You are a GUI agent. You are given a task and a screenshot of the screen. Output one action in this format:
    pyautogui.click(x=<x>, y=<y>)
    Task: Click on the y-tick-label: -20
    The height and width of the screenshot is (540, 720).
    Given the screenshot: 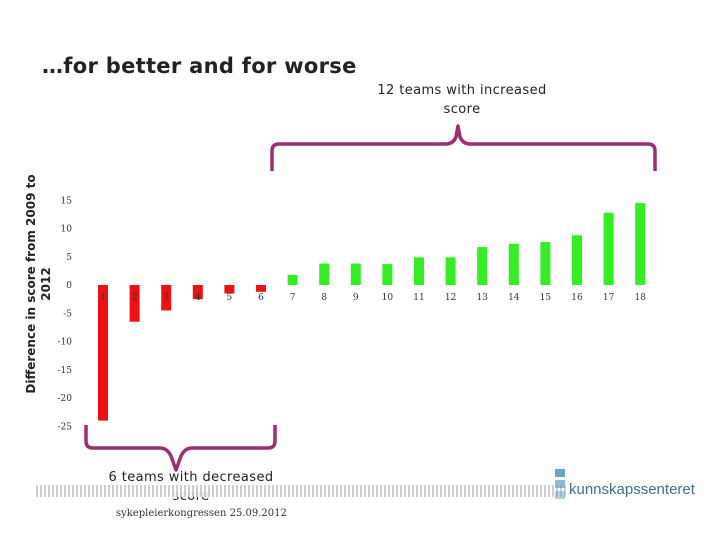 What is the action you would take?
    pyautogui.click(x=65, y=399)
    